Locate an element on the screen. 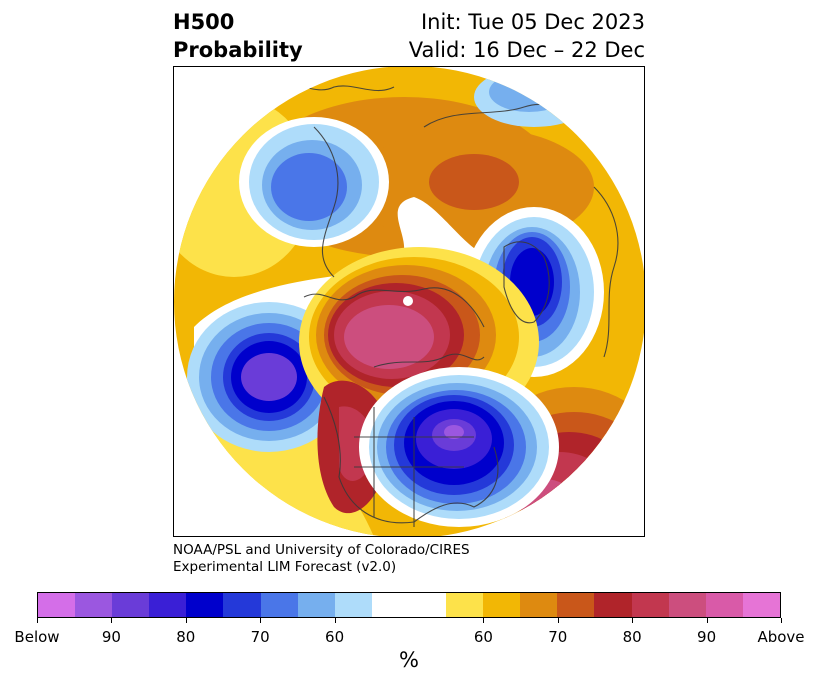 The height and width of the screenshot is (686, 819). colorbar-unit: % is located at coordinates (409, 660).